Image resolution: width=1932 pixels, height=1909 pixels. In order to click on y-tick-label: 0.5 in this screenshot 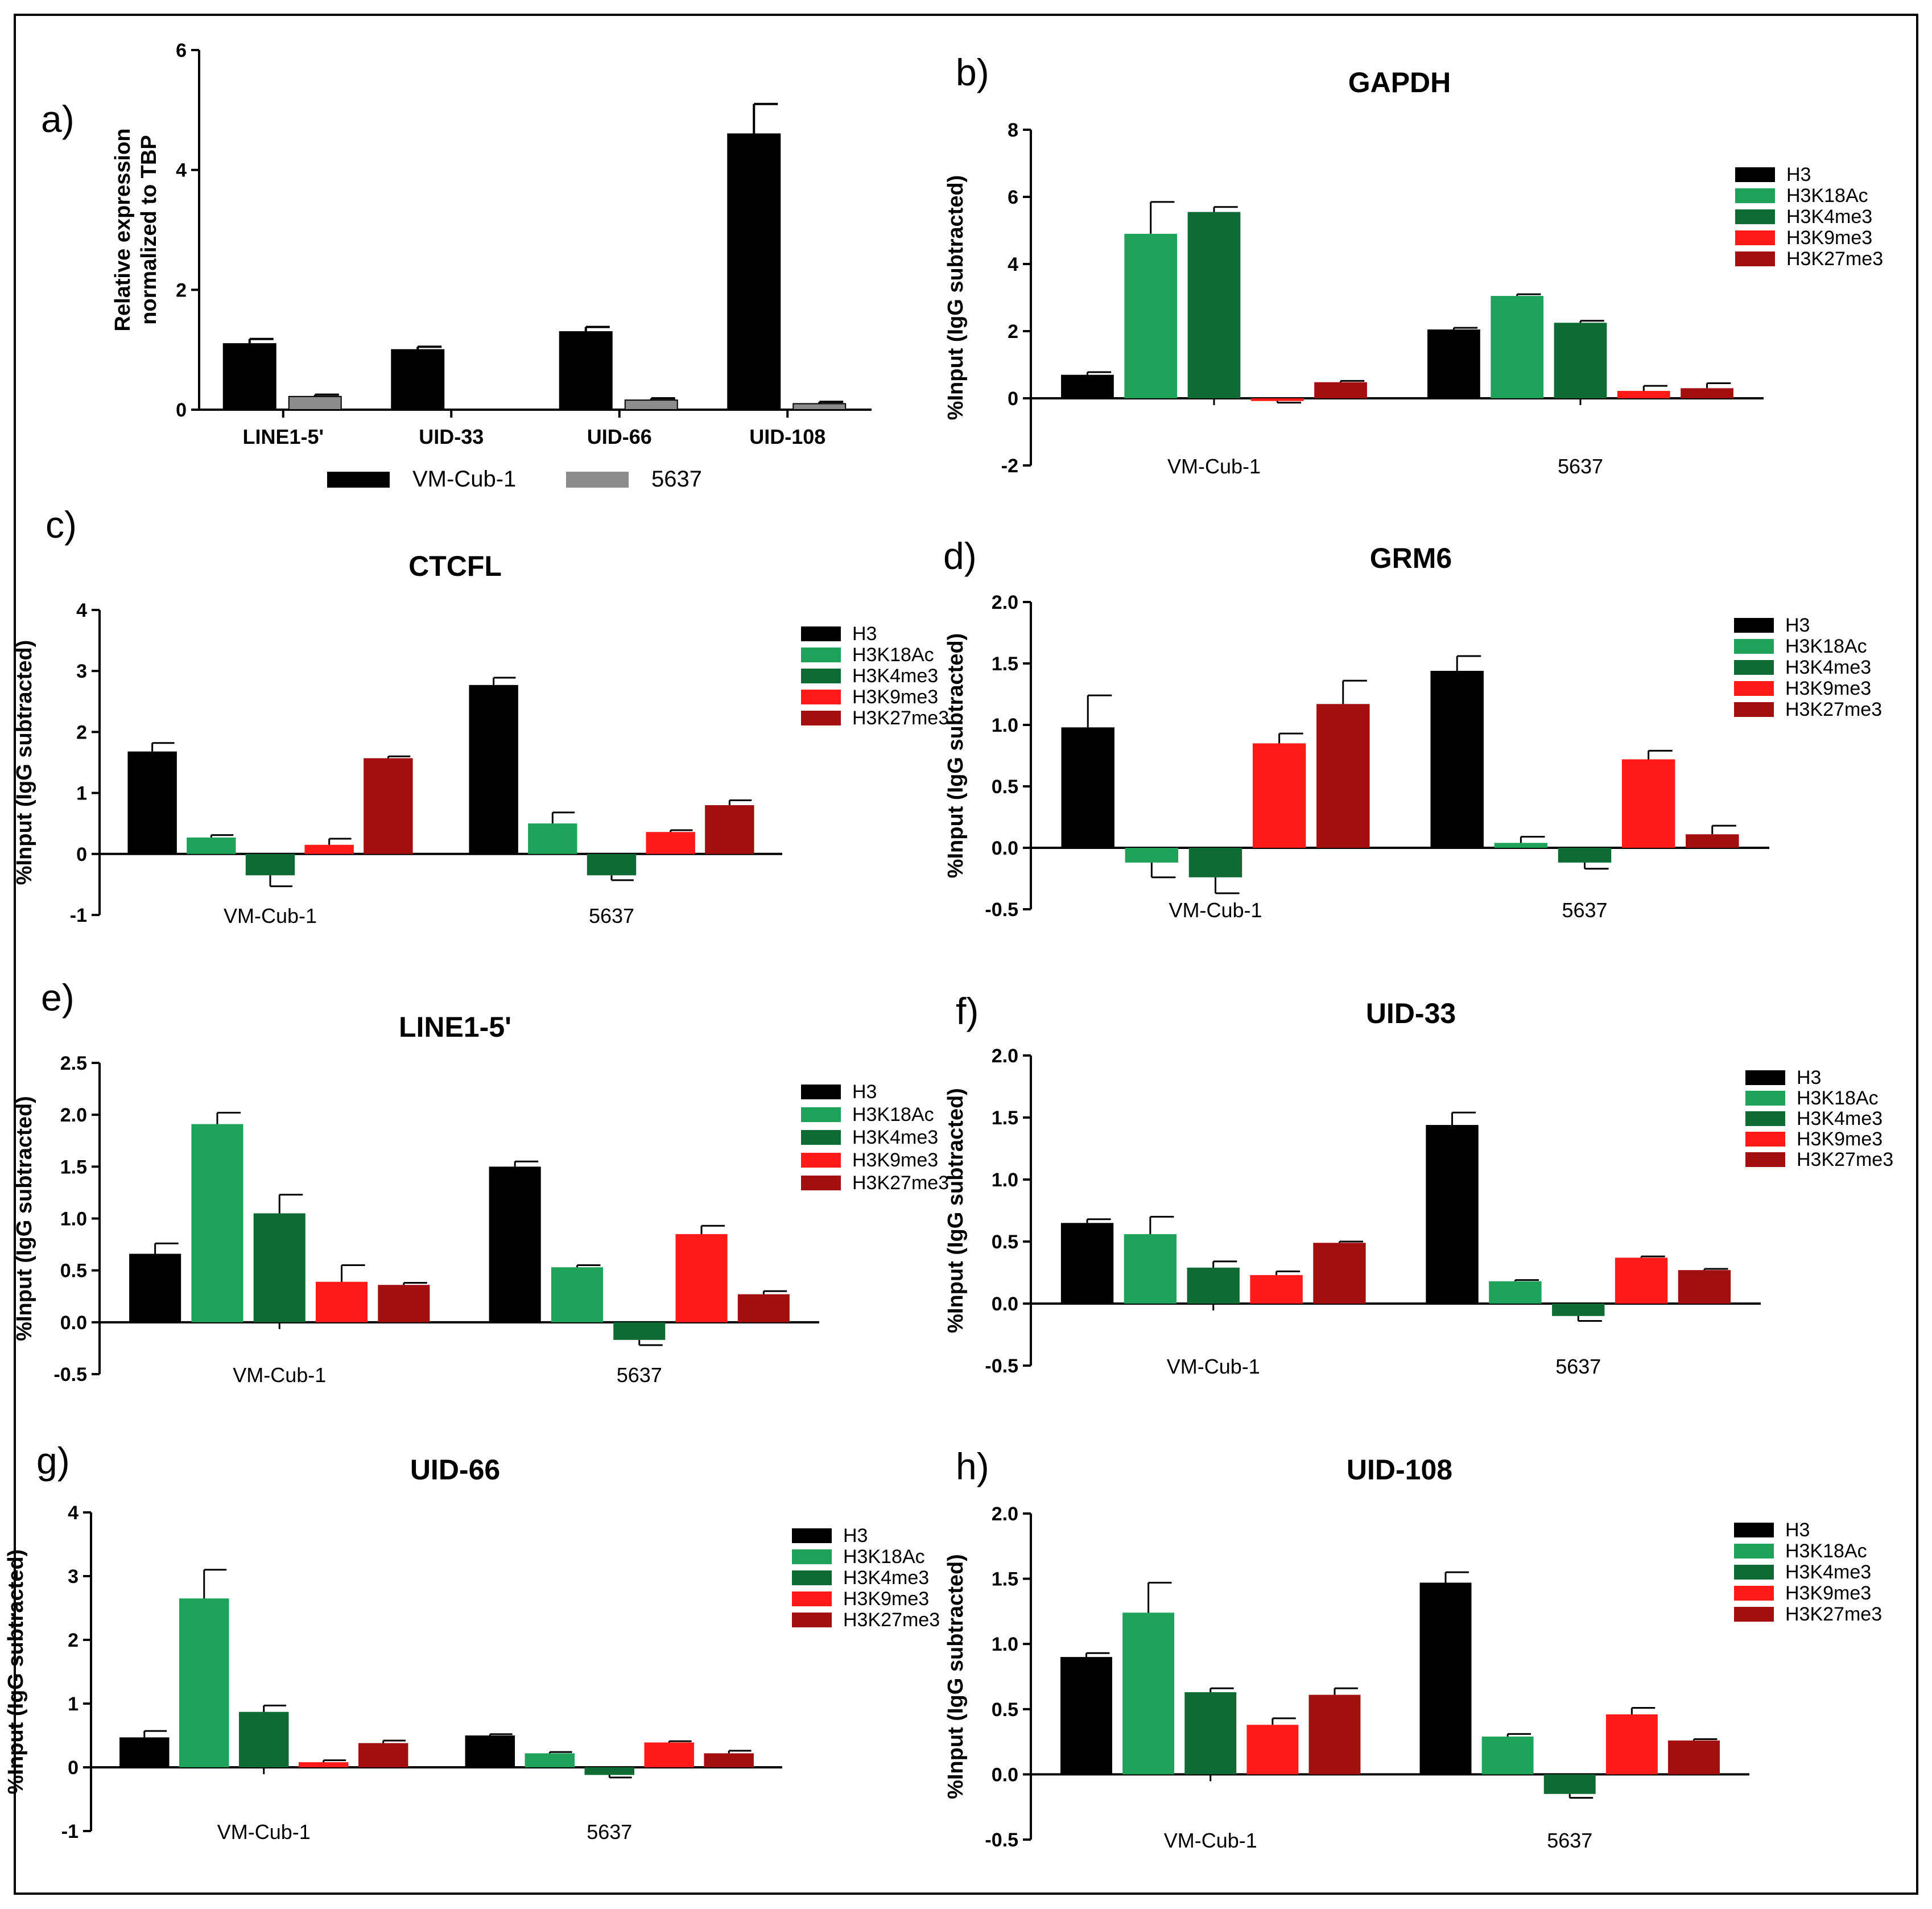, I will do `click(74, 1271)`.